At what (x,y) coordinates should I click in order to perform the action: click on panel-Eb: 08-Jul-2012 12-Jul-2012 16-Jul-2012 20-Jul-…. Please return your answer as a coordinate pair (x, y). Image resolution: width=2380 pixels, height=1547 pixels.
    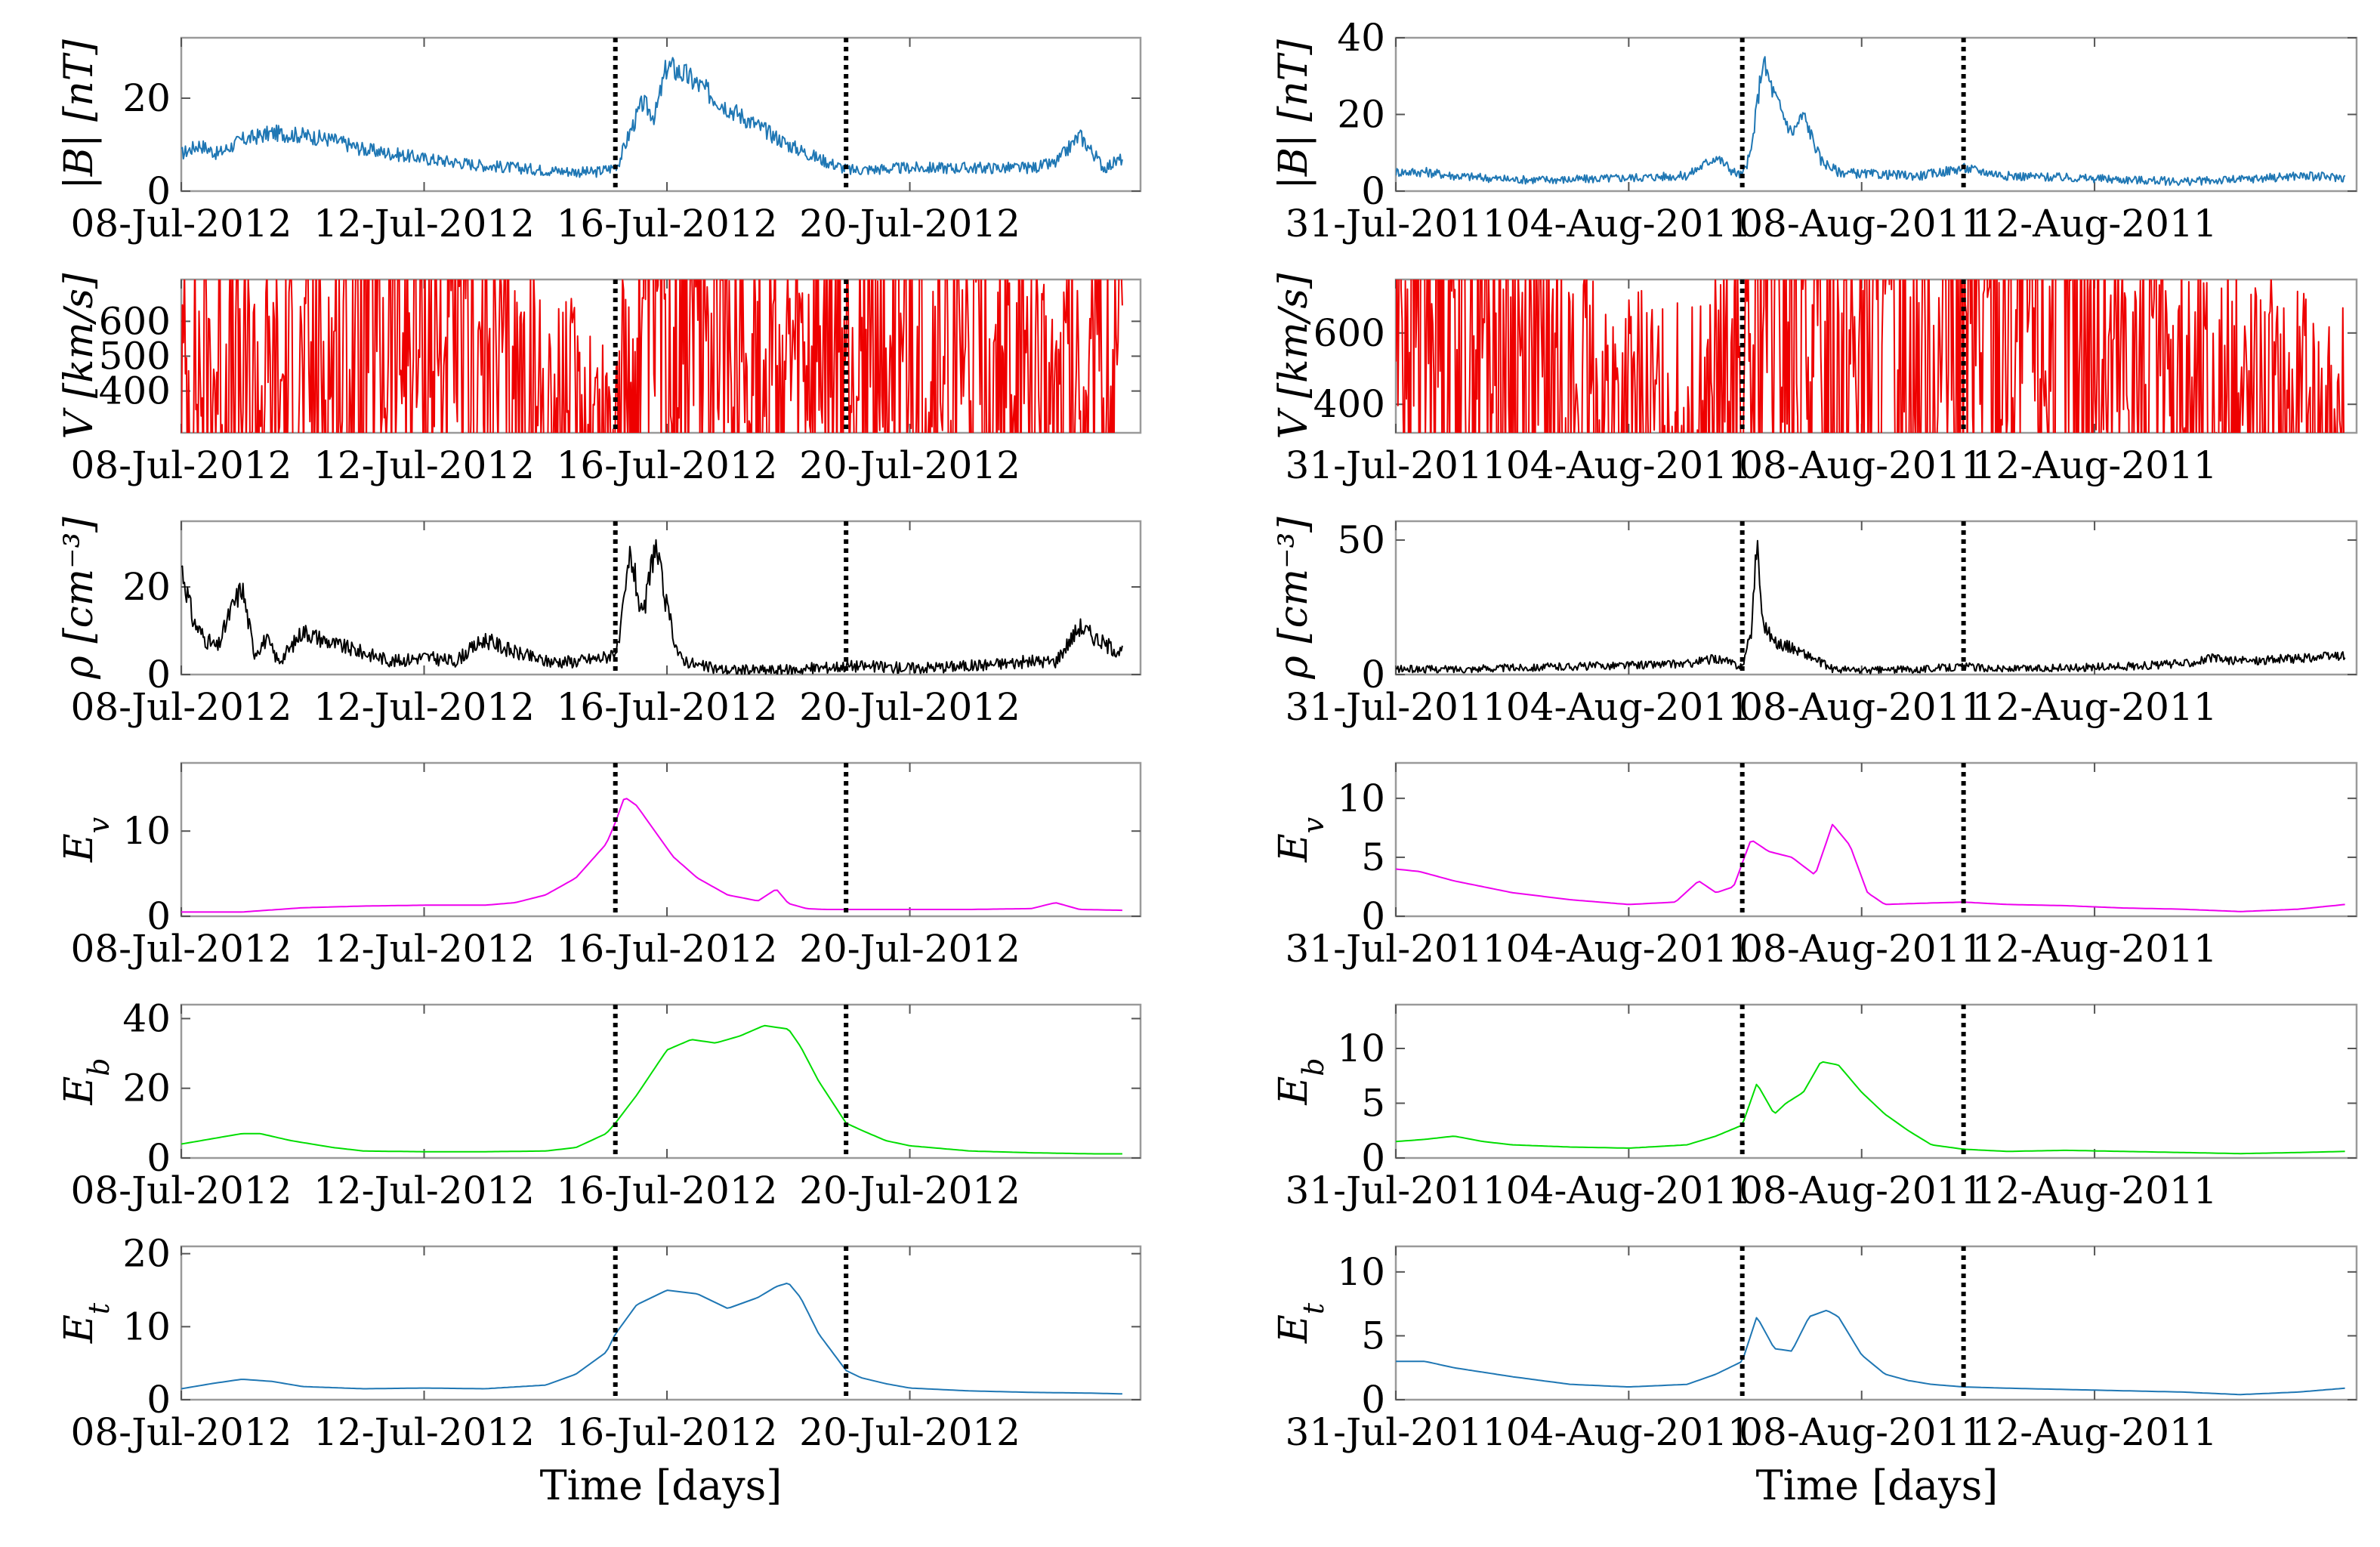
    Looking at the image, I should click on (599, 1104).